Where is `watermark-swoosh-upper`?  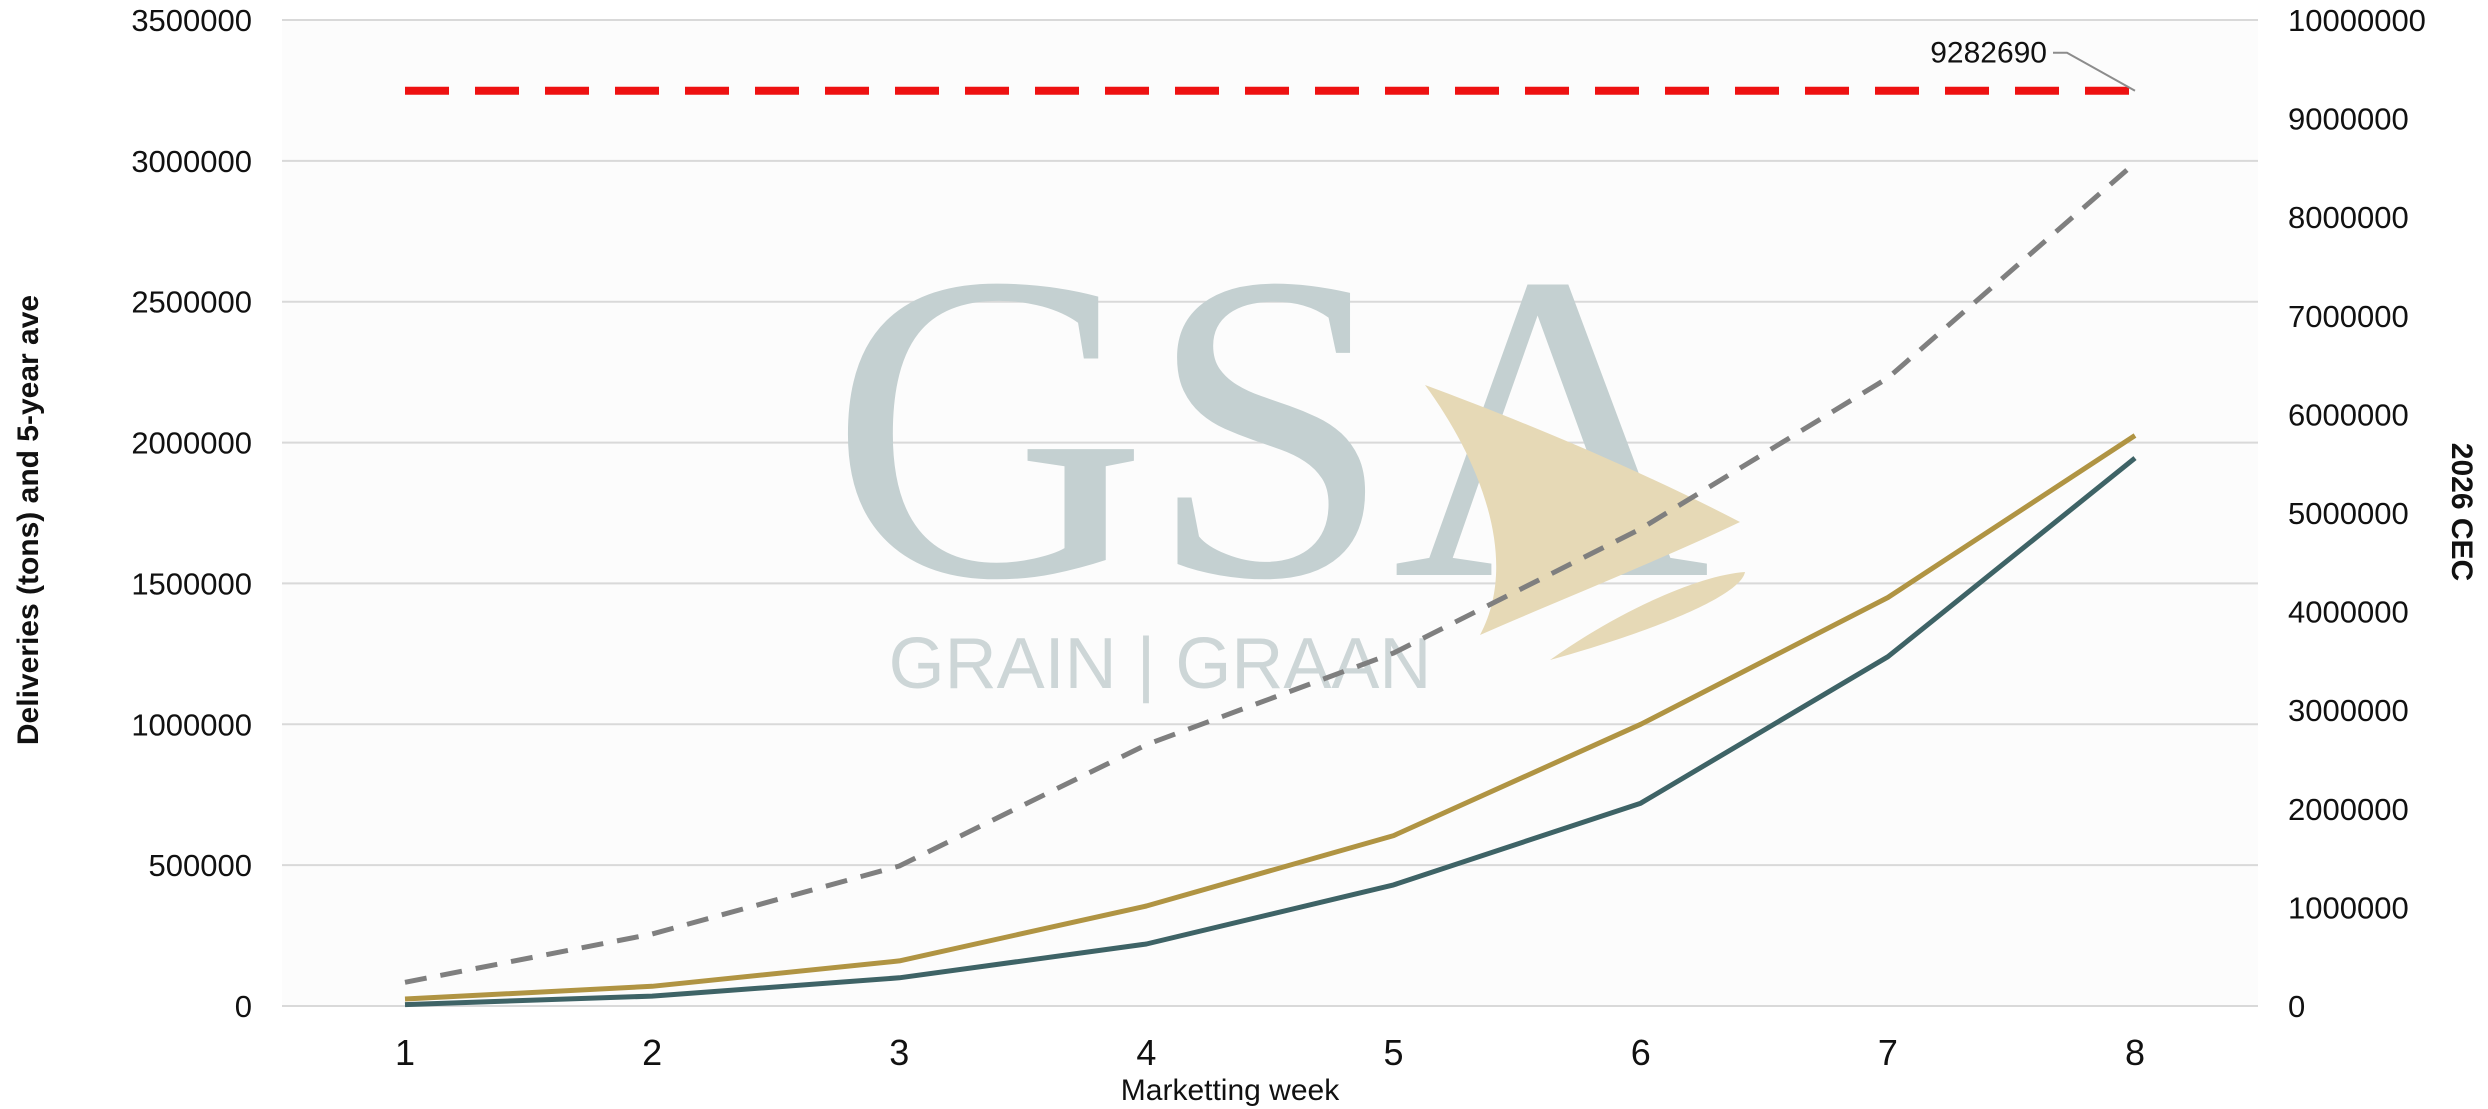 watermark-swoosh-upper is located at coordinates (1582, 510).